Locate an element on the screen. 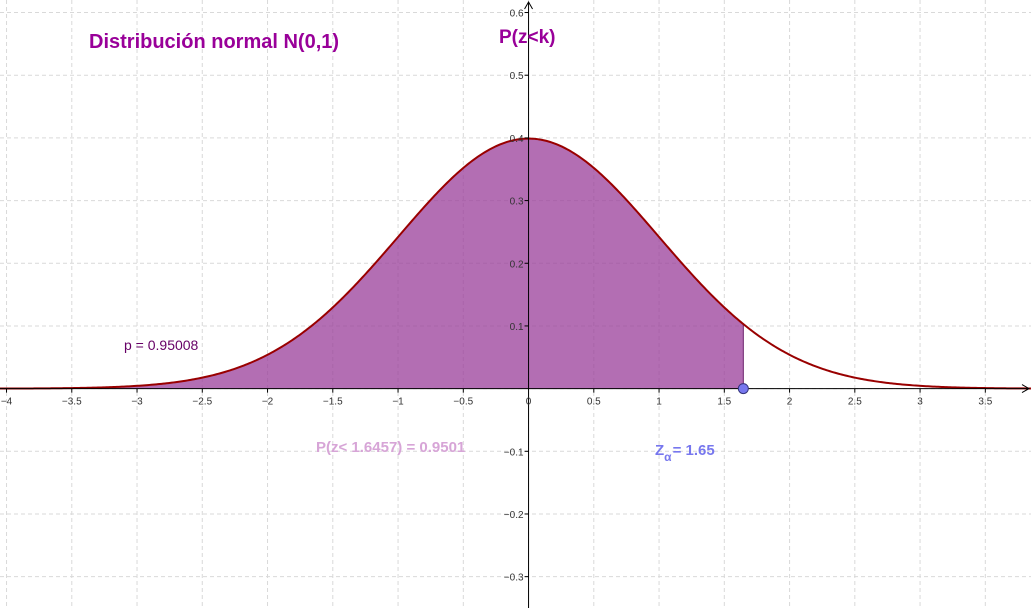 The image size is (1031, 608). x-tick-label: 3.5 is located at coordinates (985, 402).